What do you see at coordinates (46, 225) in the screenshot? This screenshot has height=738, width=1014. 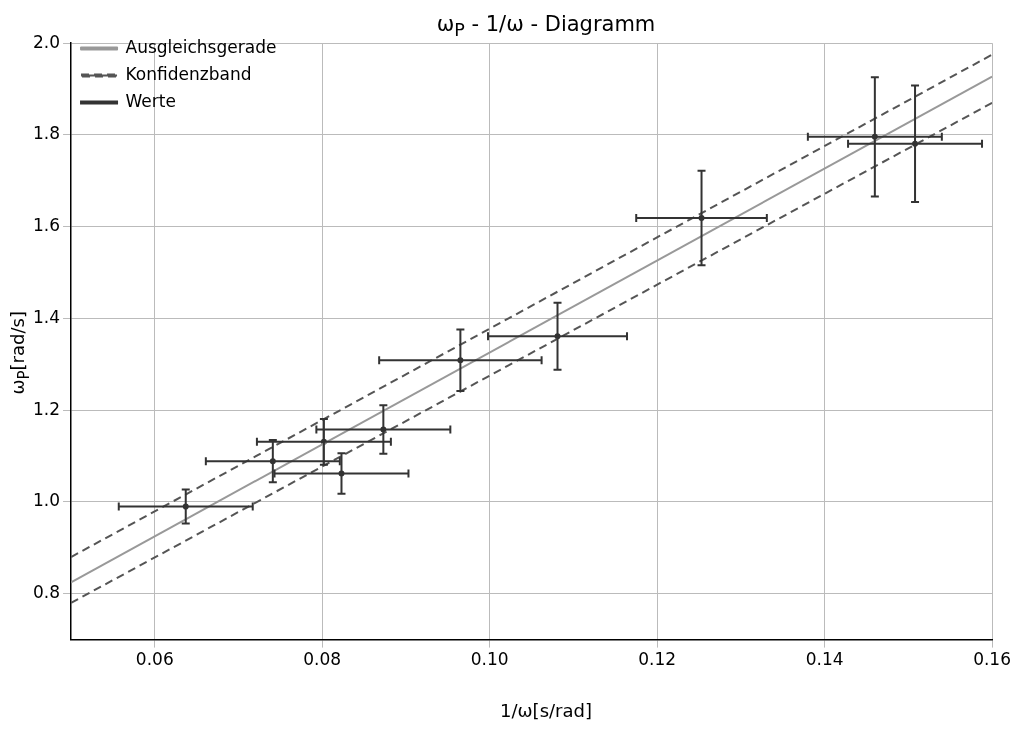 I see `y-tick-label: 1.6` at bounding box center [46, 225].